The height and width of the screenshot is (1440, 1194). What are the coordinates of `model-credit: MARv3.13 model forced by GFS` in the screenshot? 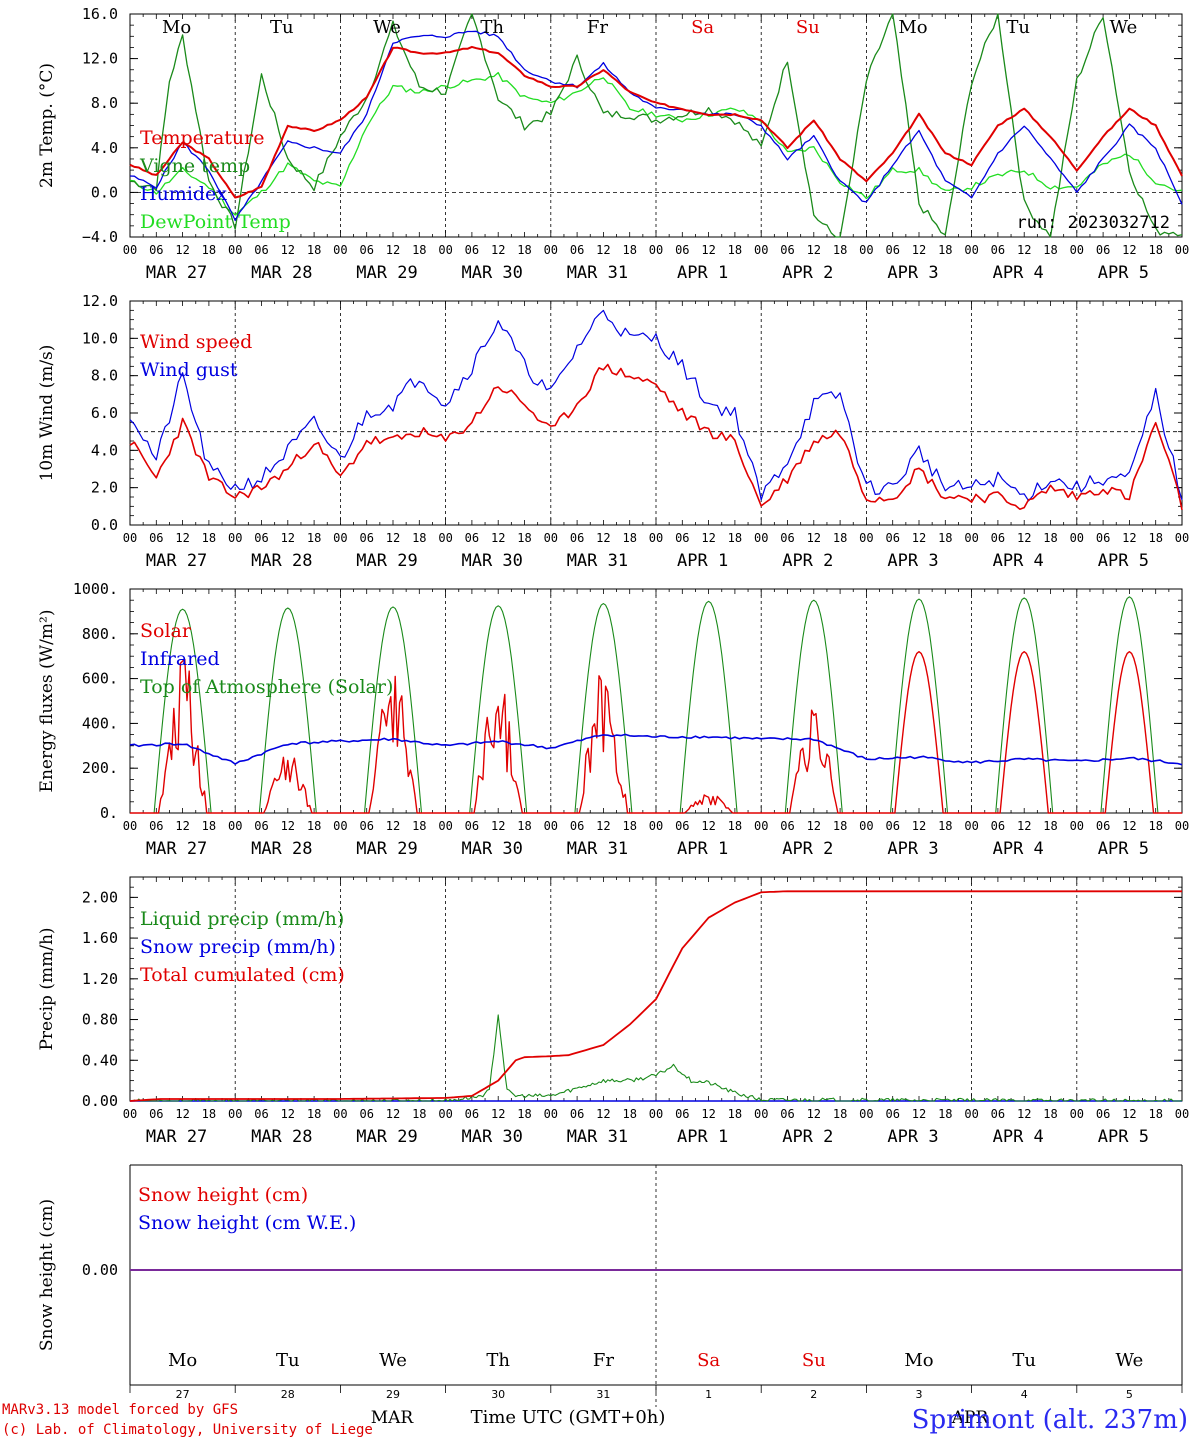 It's located at (120, 1410).